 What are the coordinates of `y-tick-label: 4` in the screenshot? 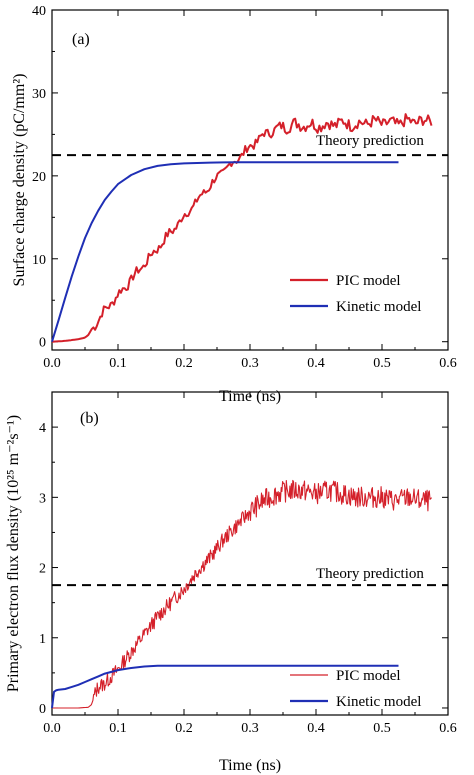 It's located at (42, 428).